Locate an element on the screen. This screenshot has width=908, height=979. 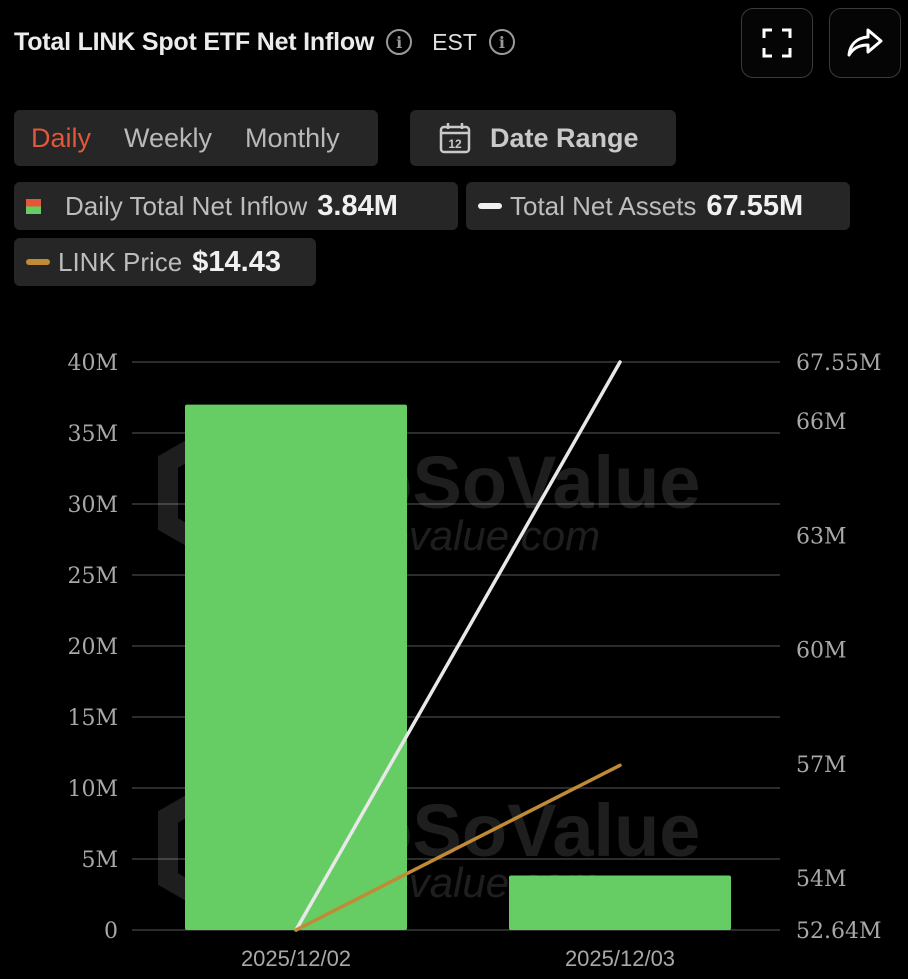
share-icon is located at coordinates (865, 42).